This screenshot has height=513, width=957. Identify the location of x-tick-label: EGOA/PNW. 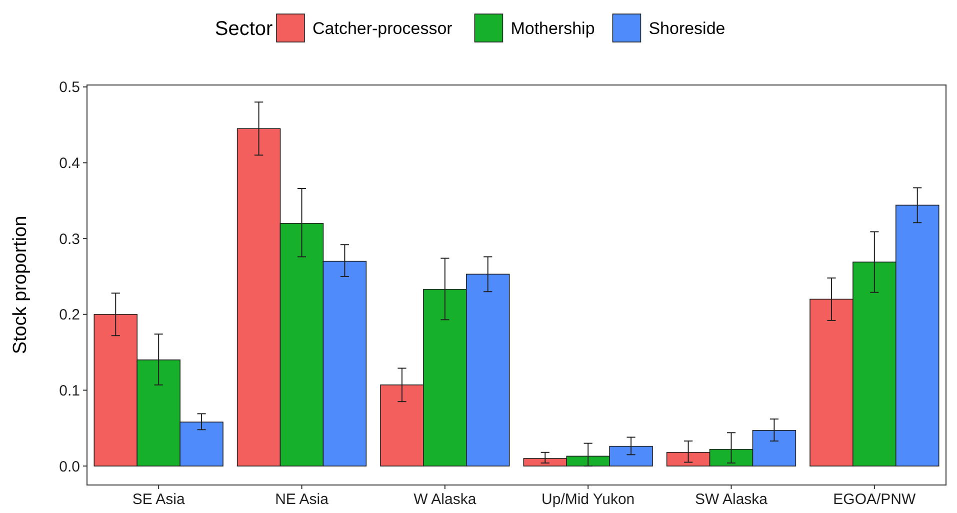
(875, 499).